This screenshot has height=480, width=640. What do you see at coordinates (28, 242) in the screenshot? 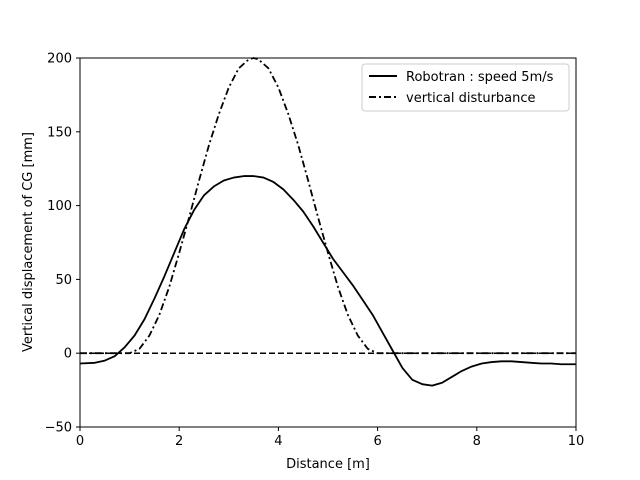
I see `y-axis-label: Vertical displacement of CG [mm]` at bounding box center [28, 242].